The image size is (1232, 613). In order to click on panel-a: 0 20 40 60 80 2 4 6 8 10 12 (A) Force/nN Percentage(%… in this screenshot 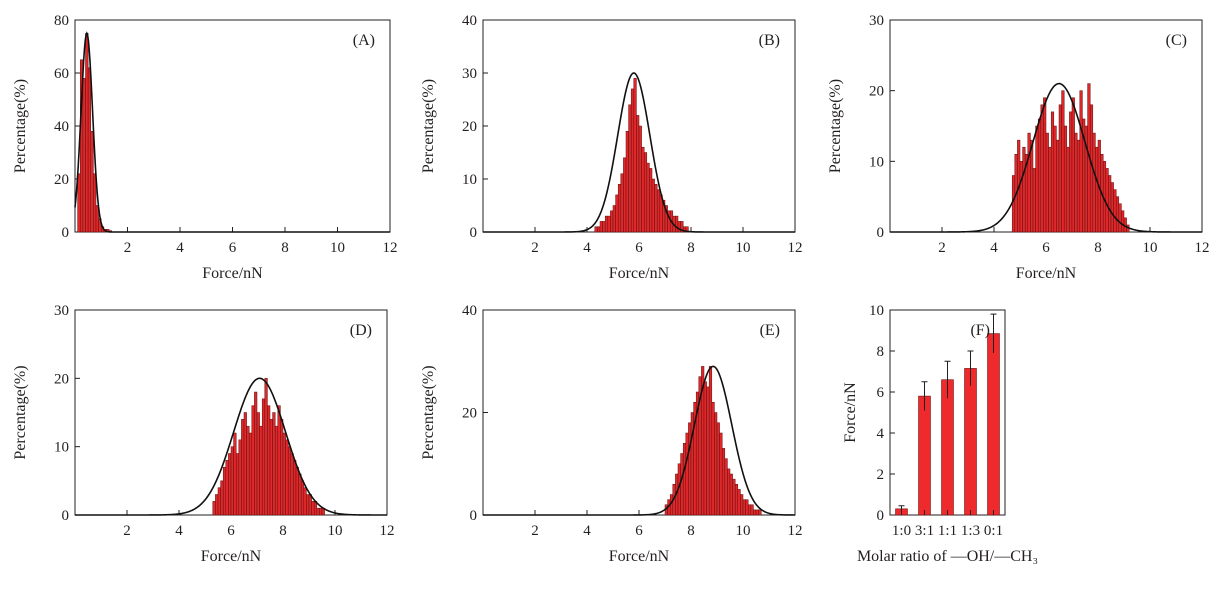, I will do `click(205, 147)`.